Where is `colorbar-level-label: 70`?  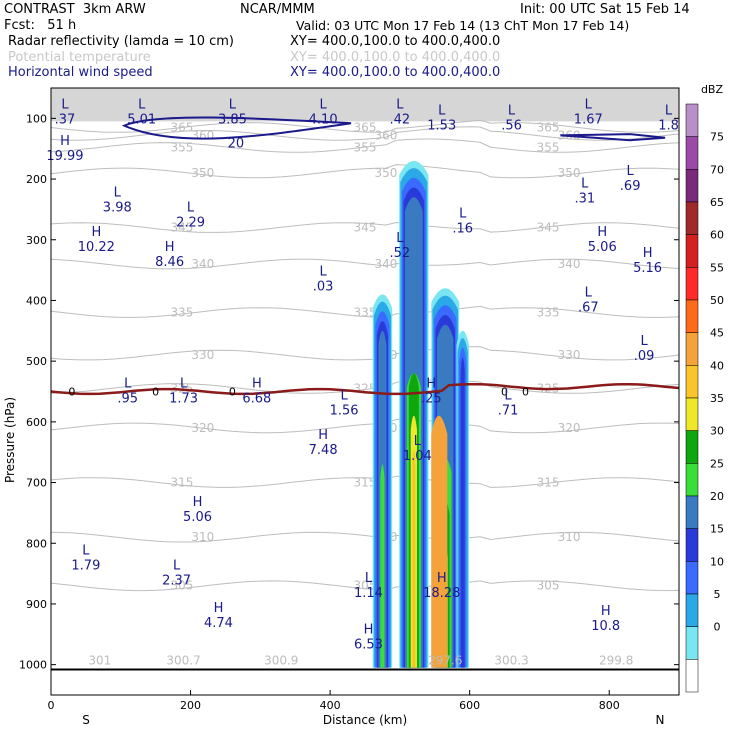
colorbar-level-label: 70 is located at coordinates (717, 169).